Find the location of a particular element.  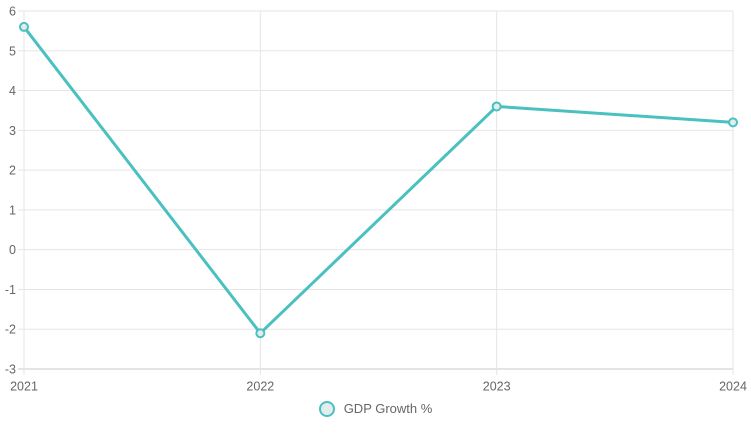

legend-point-icon is located at coordinates (326, 409).